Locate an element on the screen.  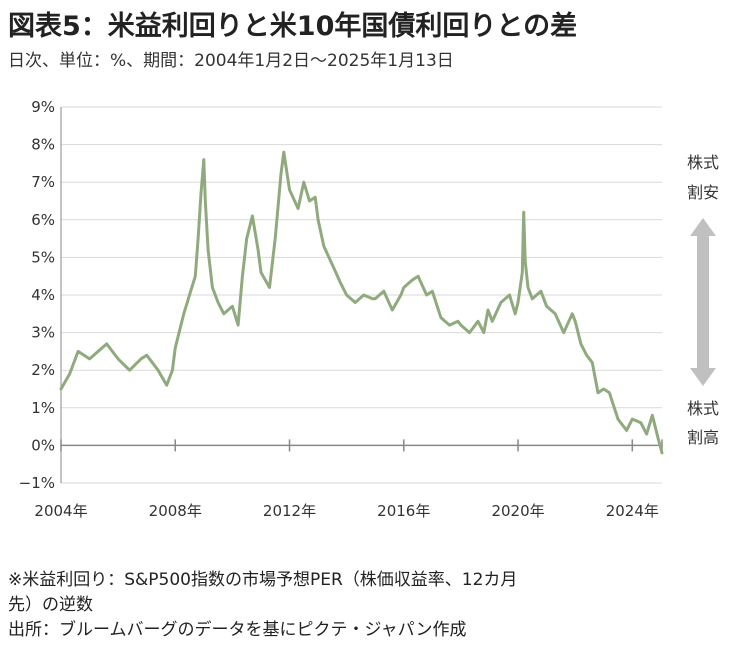
chart-title: 図表5：米益利回りと米10年国債利回りとの差 is located at coordinates (293, 26).